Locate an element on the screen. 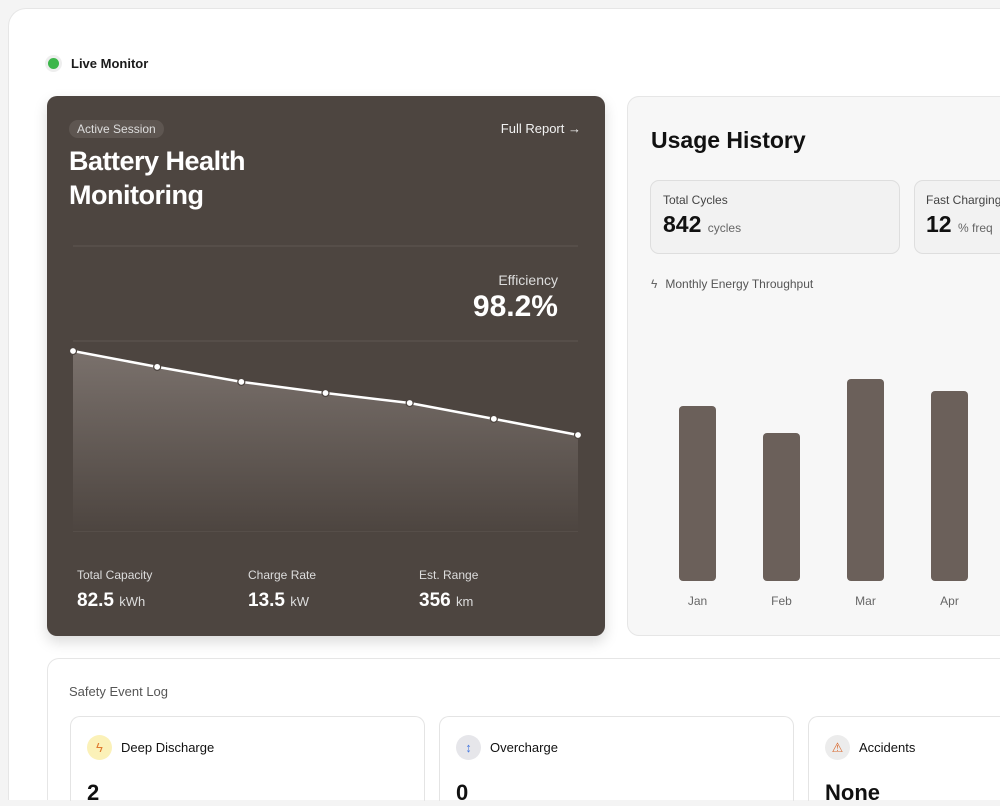 The width and height of the screenshot is (1000, 806). throughput-bar-chart: Jan Feb Mar Apr is located at coordinates (823, 493).